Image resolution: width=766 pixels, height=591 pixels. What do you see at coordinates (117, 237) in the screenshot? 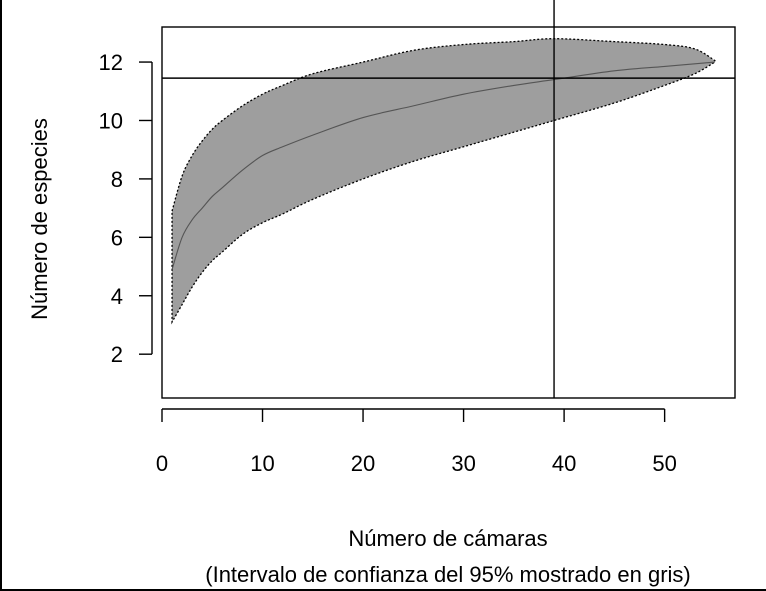
I see `y-tick-label: 6` at bounding box center [117, 237].